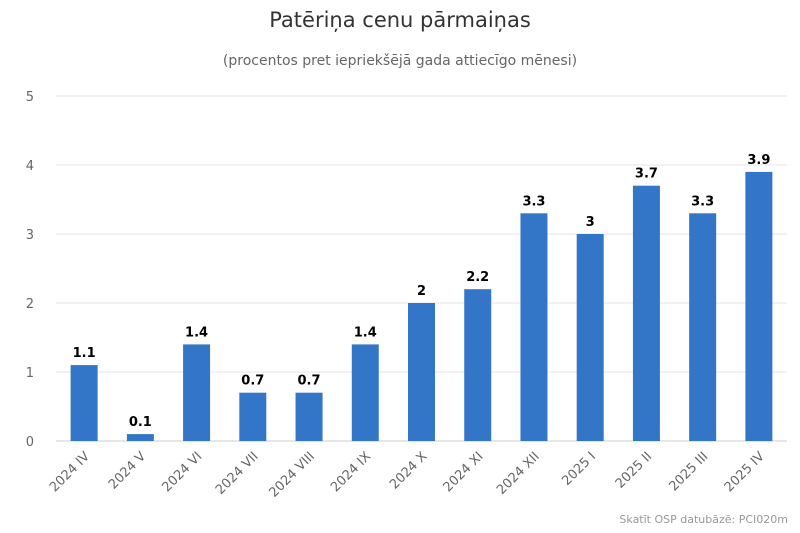 This screenshot has width=800, height=533. I want to click on x-tick-label: 2025 III, so click(688, 471).